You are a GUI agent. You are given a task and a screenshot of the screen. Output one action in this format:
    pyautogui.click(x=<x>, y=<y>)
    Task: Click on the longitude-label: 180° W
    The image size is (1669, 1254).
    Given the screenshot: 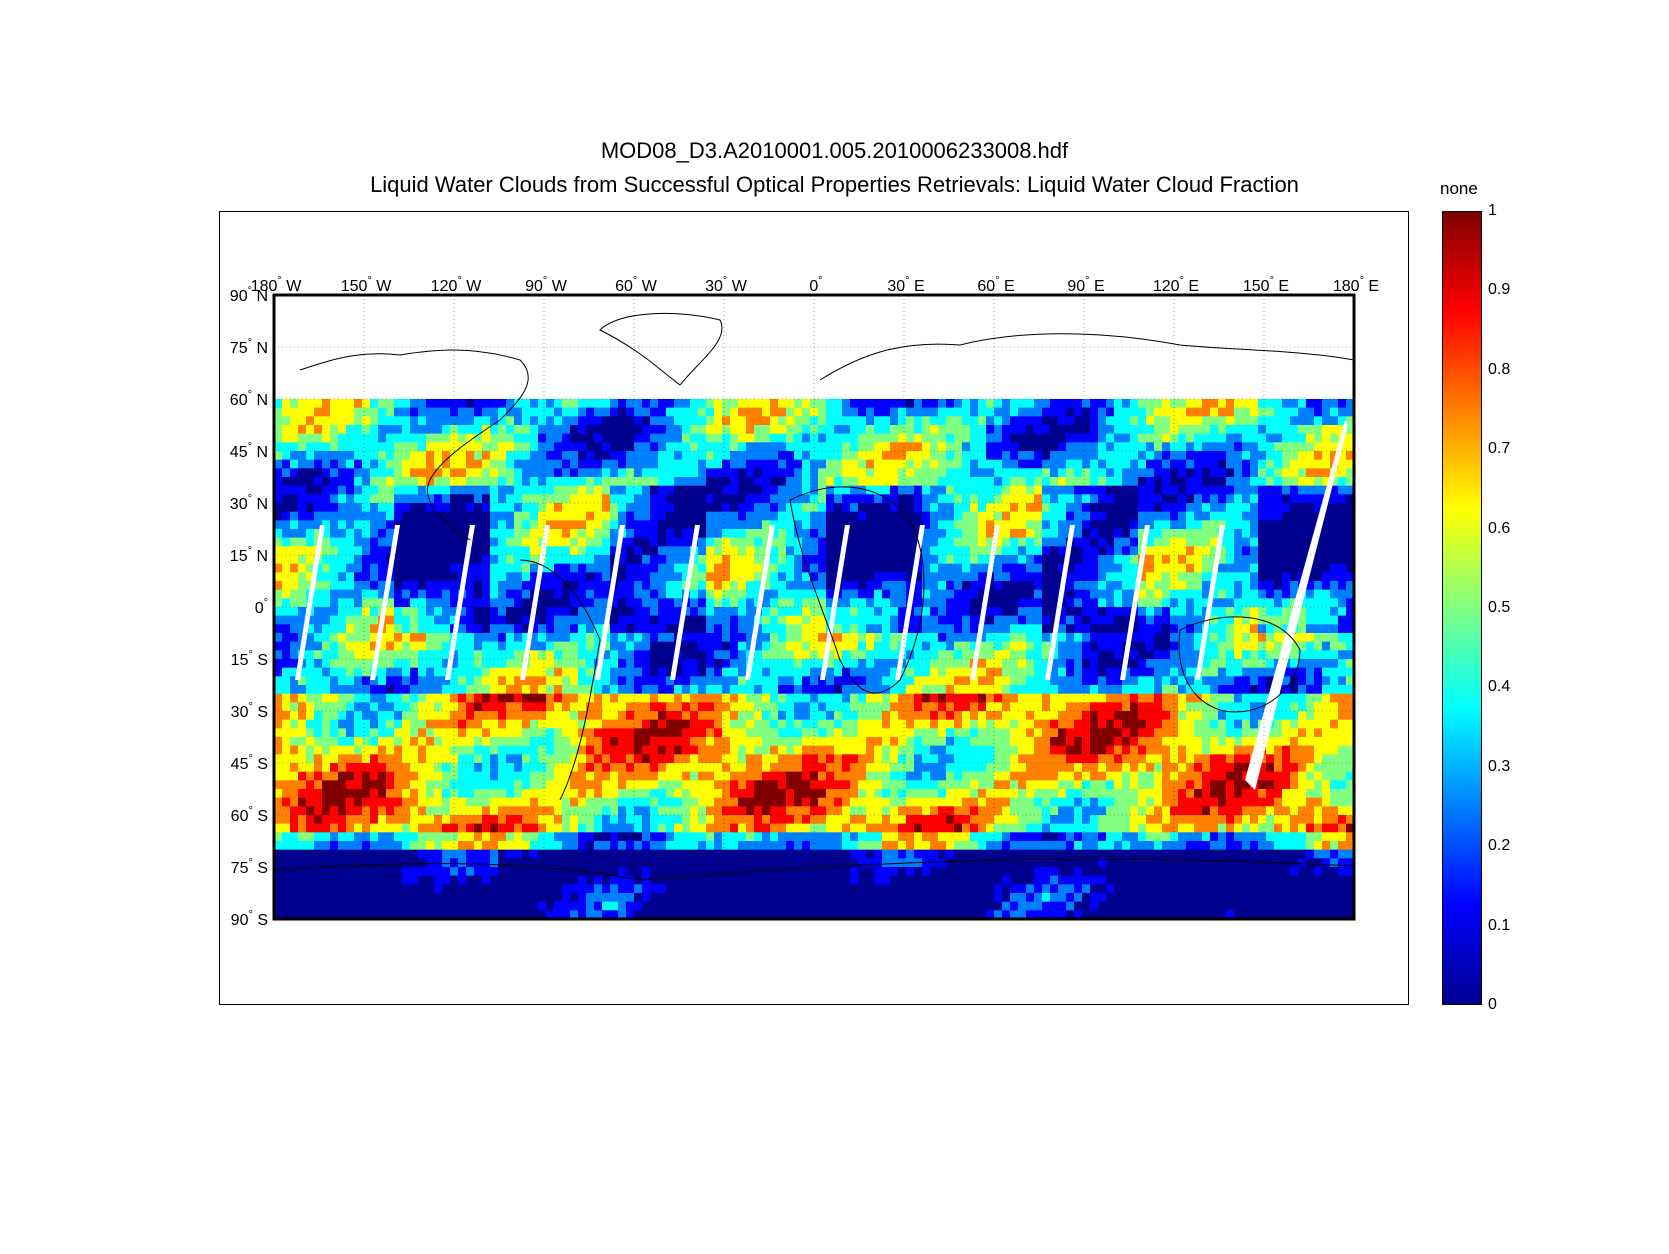 What is the action you would take?
    pyautogui.click(x=277, y=285)
    